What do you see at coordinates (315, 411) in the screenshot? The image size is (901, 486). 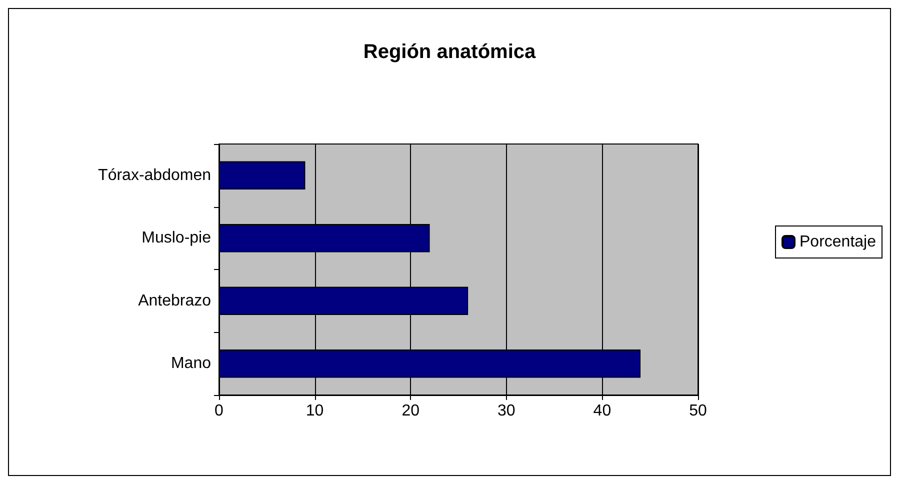 I see `x-tick-label: 10` at bounding box center [315, 411].